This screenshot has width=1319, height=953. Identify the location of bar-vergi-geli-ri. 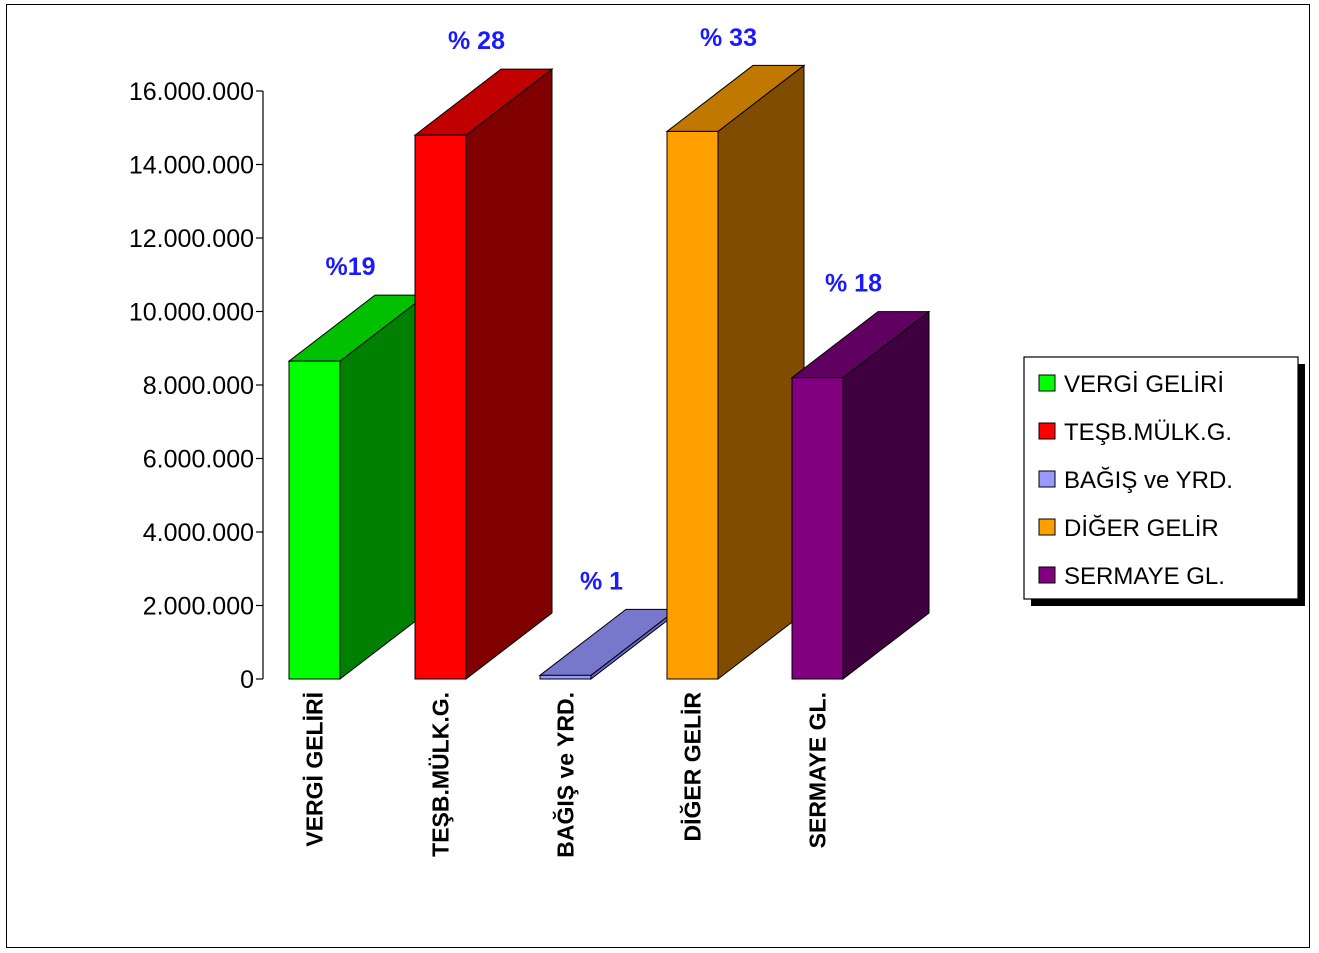
(357, 487).